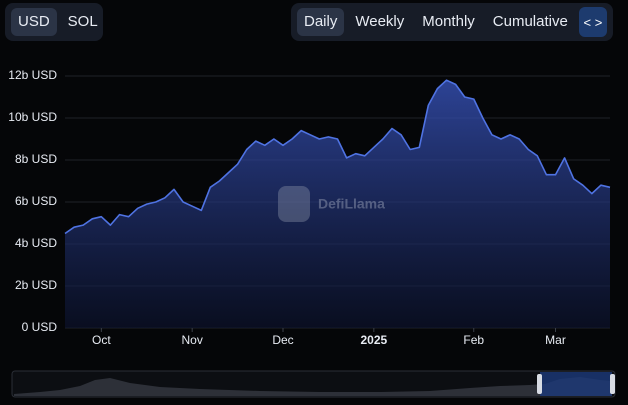 This screenshot has height=405, width=628. I want to click on x-tick-label: 2025, so click(373, 340).